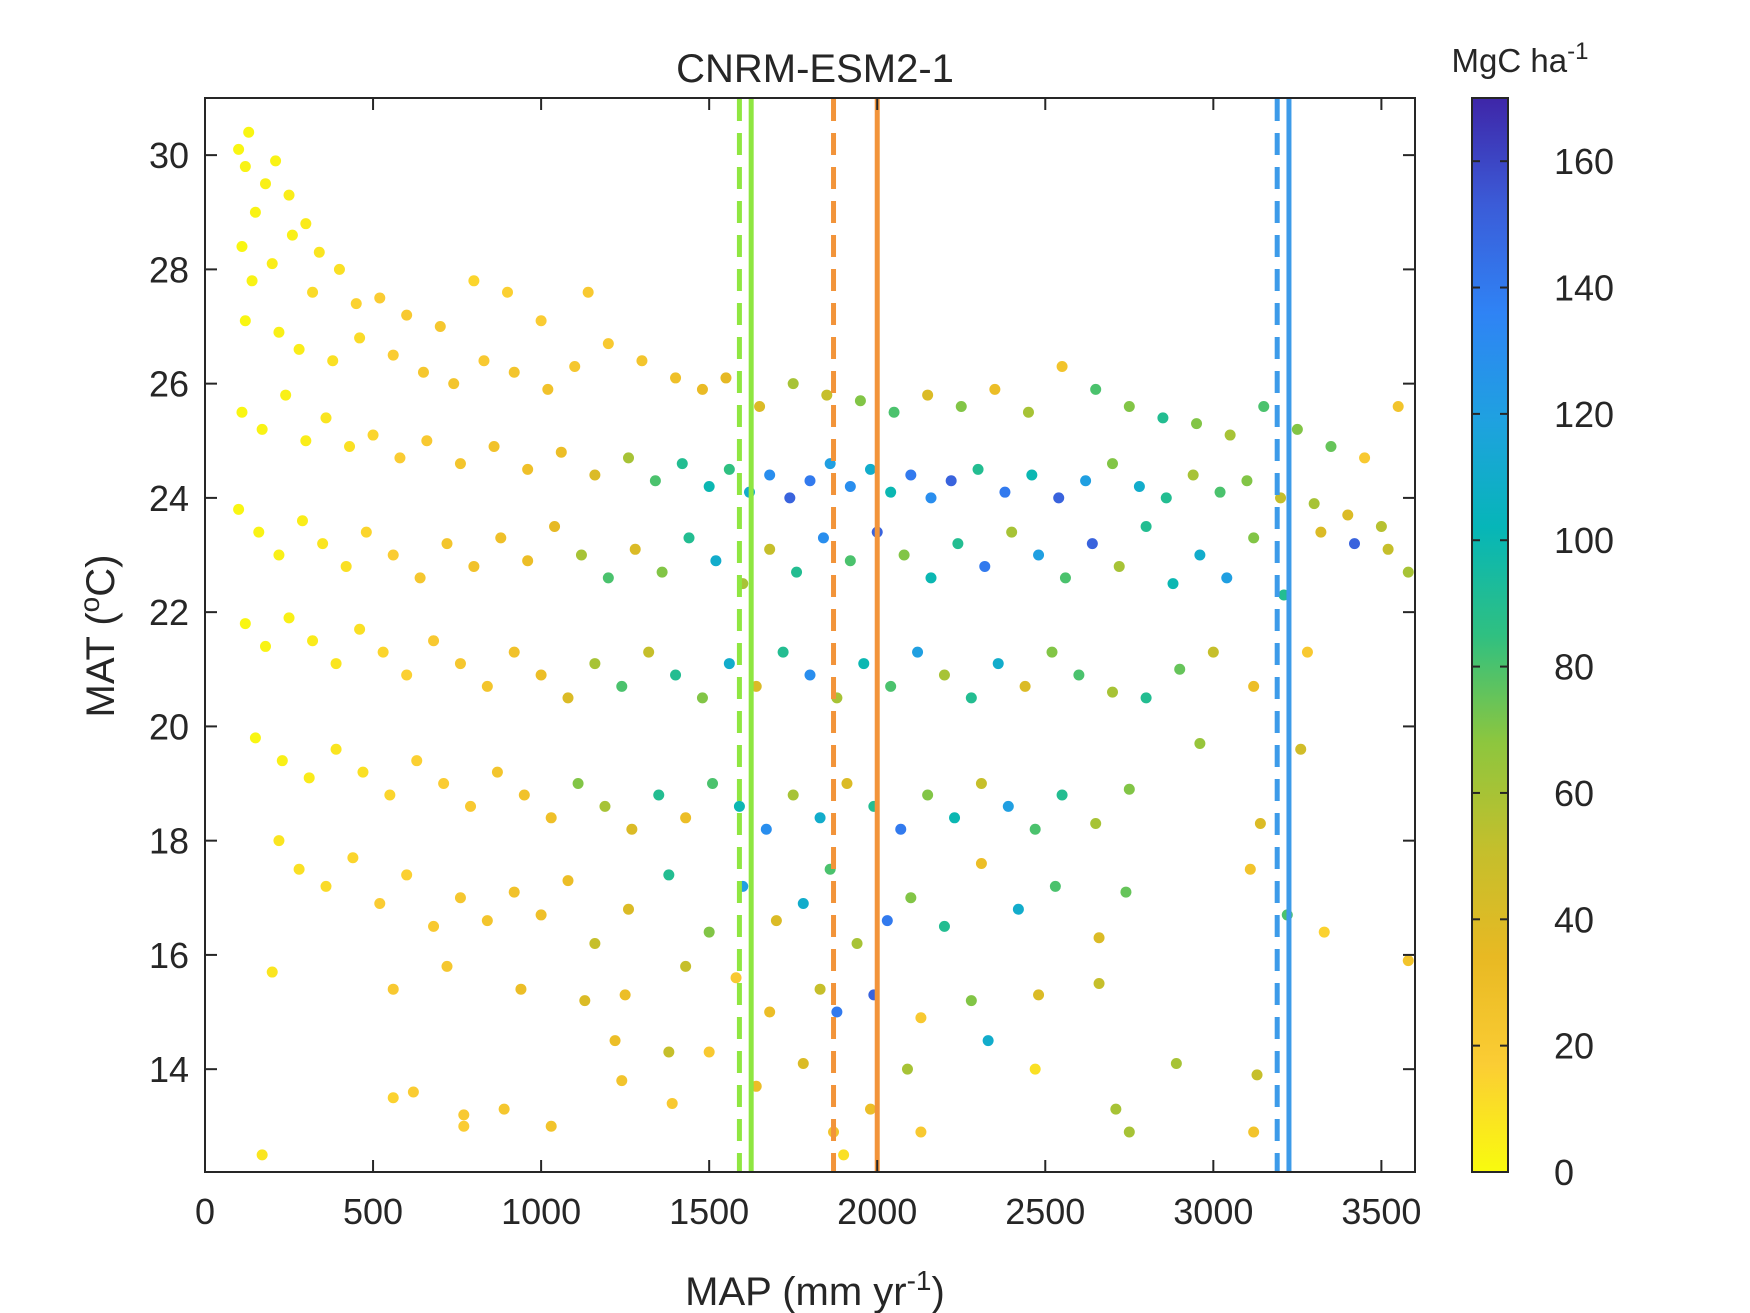  Describe the element at coordinates (541, 1211) in the screenshot. I see `x-tick-label: 1000` at that location.